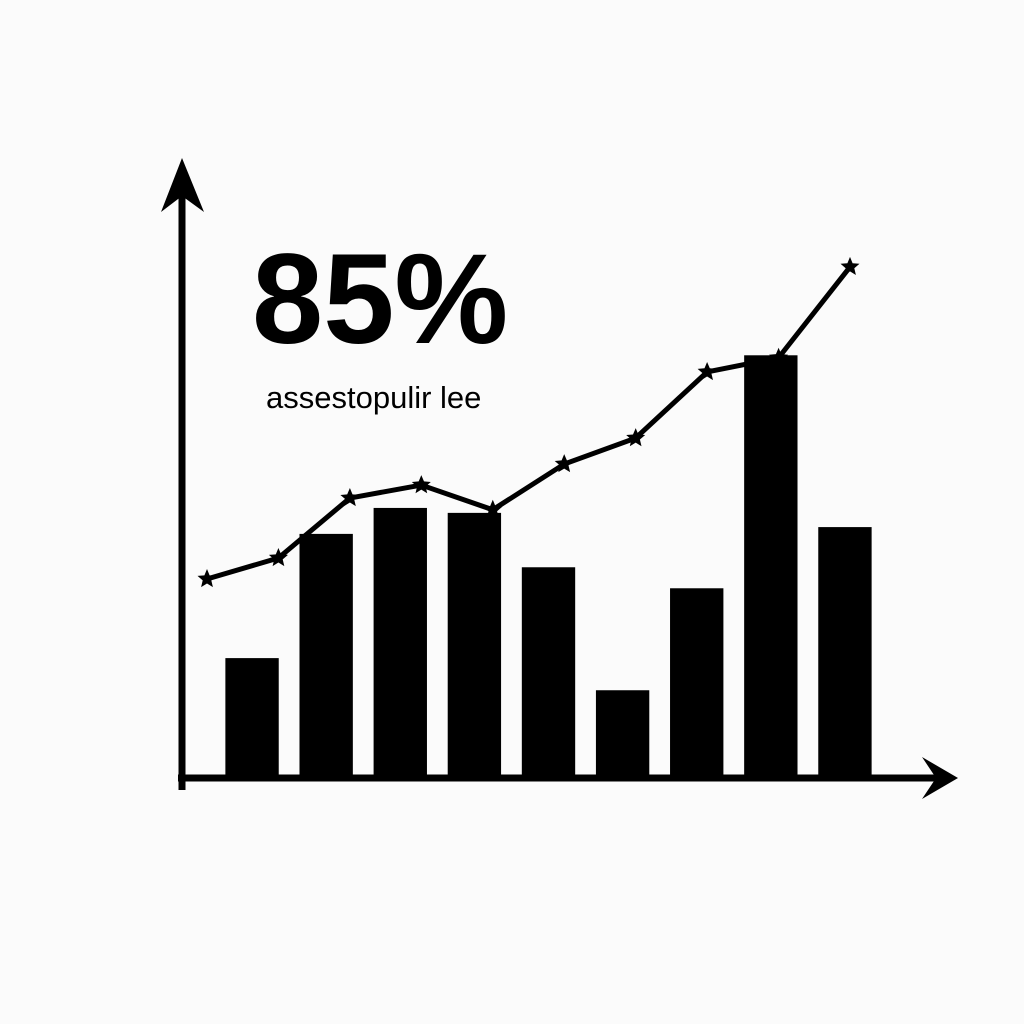 The image size is (1024, 1024). Describe the element at coordinates (182, 185) in the screenshot. I see `y-axis-arrow` at that location.